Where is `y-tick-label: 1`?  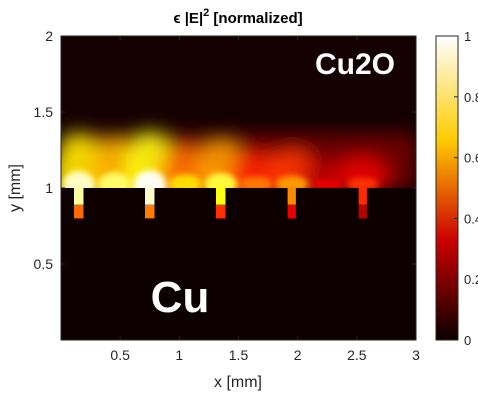 y-tick-label: 1 is located at coordinates (49, 188).